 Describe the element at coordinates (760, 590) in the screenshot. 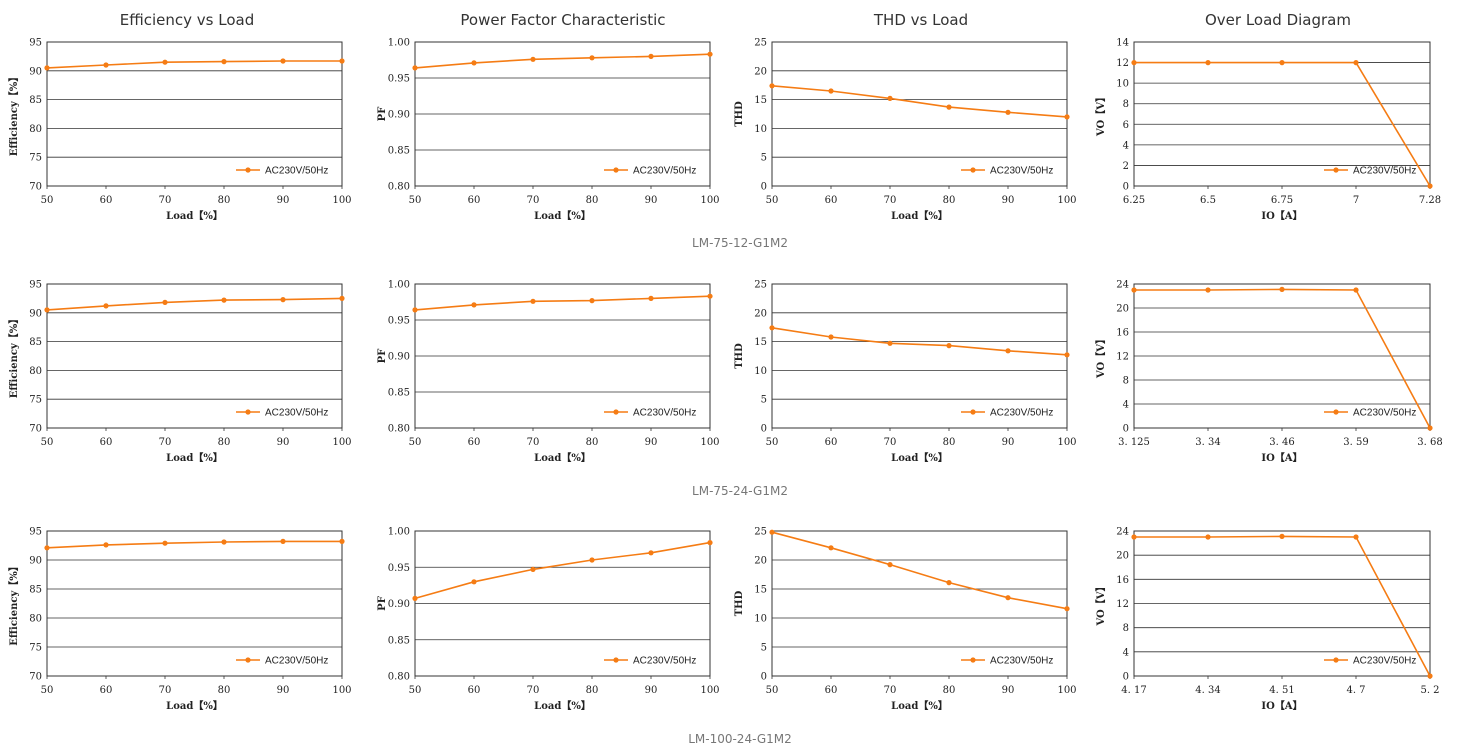

I see `chart-r3c3-y-tick-label: 15` at that location.